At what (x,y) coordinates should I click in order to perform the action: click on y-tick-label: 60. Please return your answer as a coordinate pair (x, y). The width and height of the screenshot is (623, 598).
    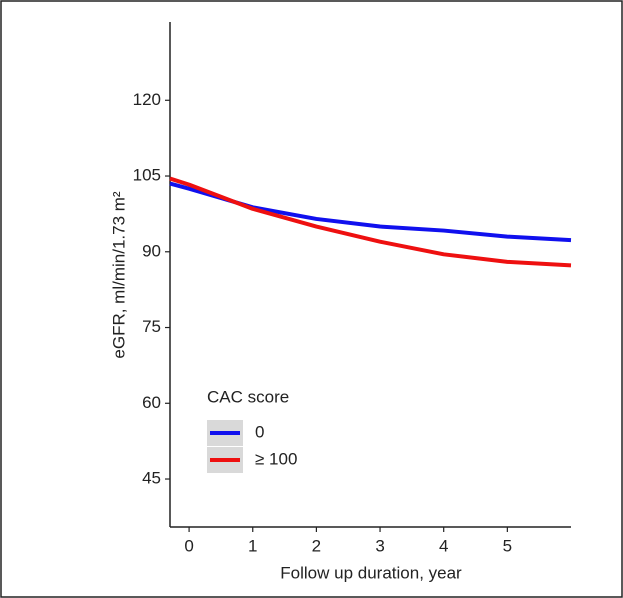
    Looking at the image, I should click on (151, 402).